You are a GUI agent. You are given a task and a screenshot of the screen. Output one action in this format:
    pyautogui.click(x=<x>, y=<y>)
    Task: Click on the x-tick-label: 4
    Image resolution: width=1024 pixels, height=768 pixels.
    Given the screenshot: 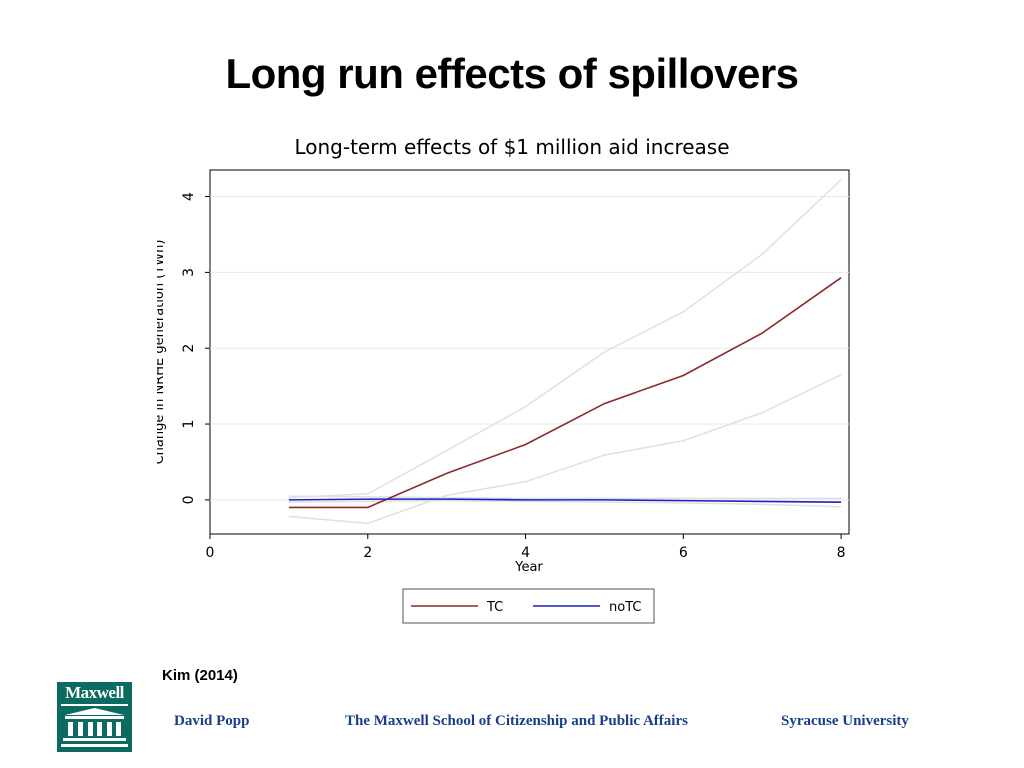 What is the action you would take?
    pyautogui.click(x=525, y=553)
    